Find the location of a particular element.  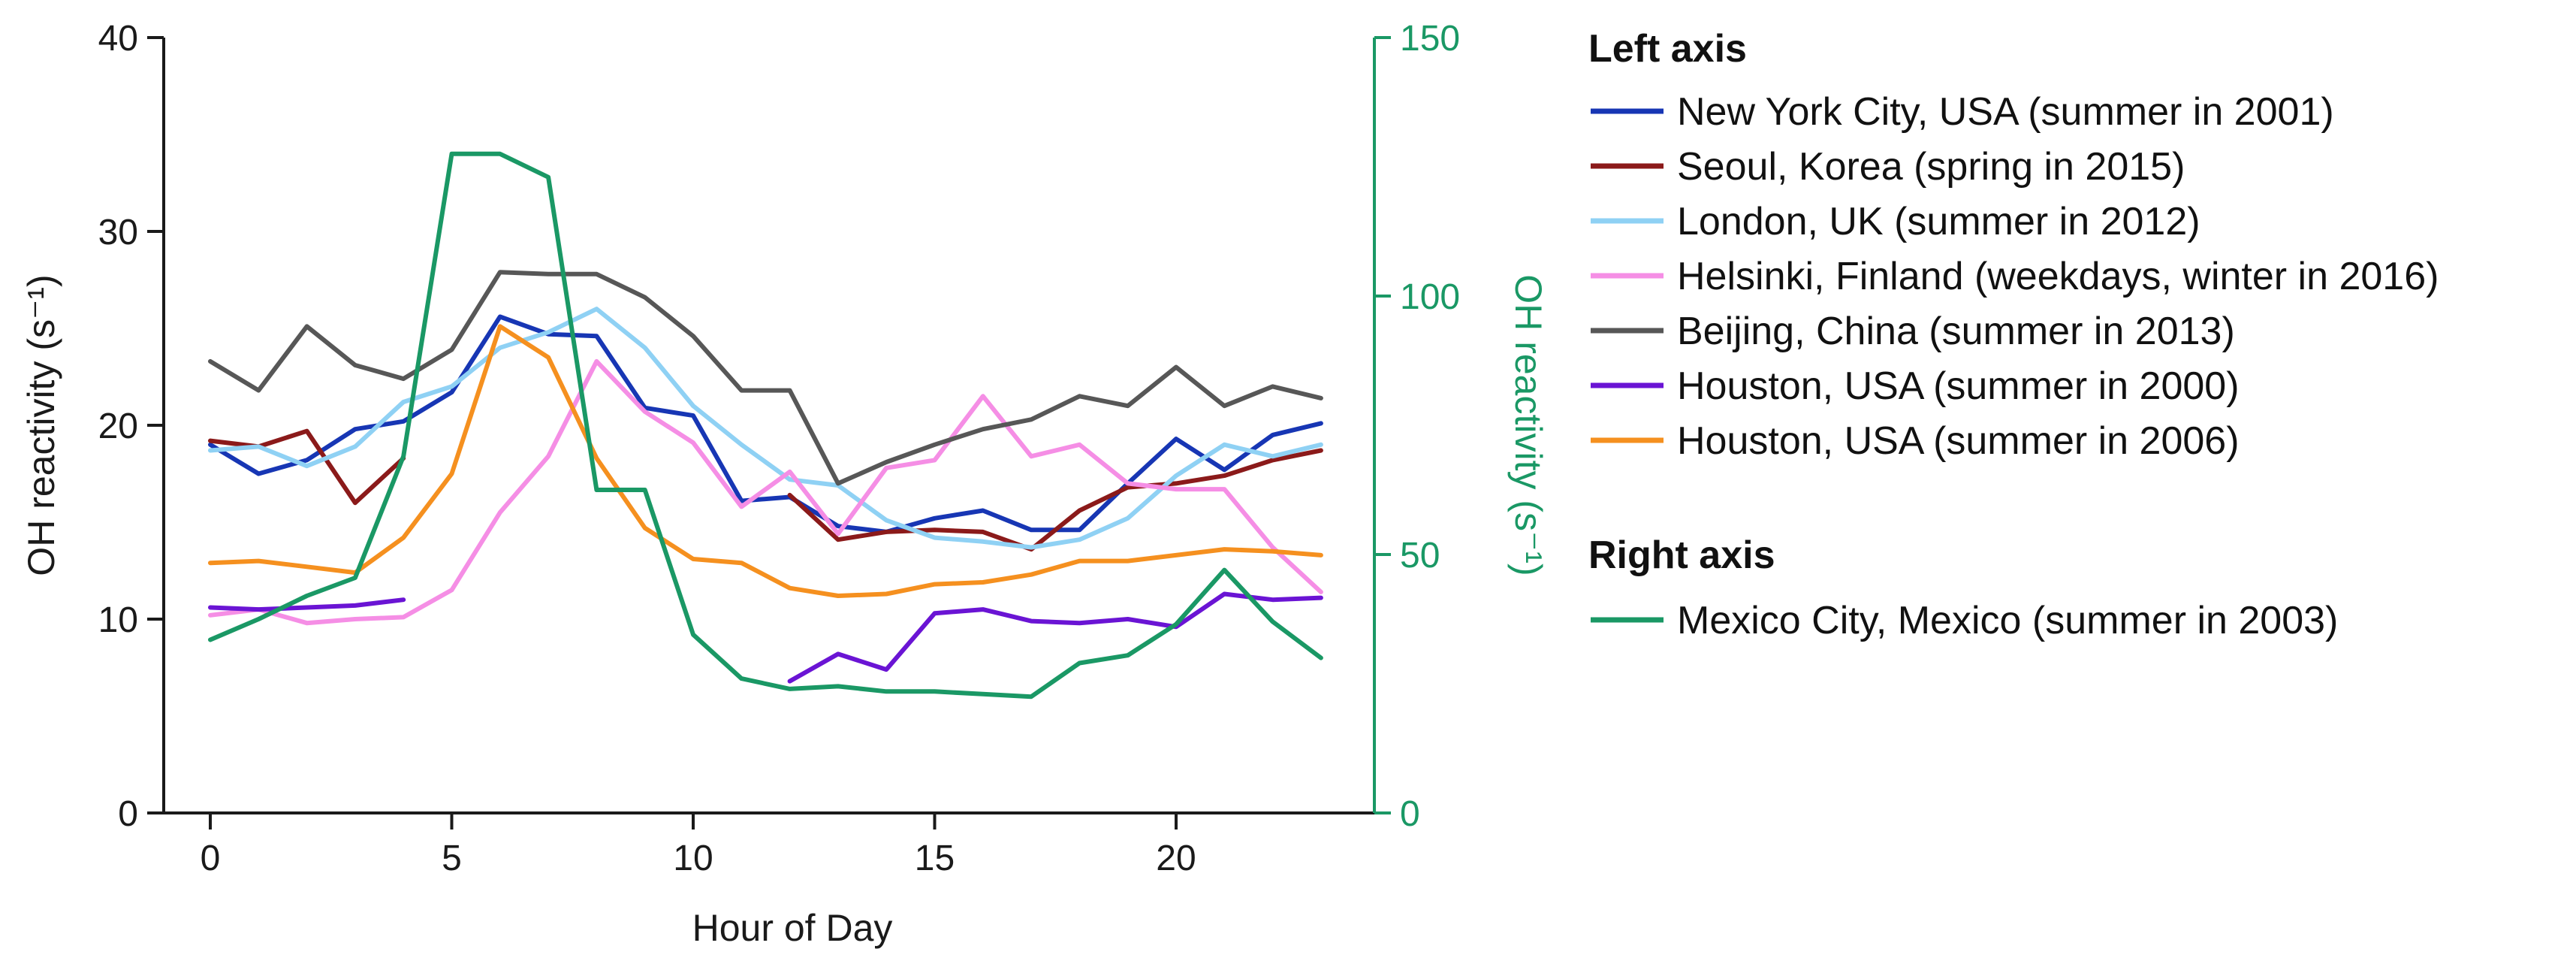

left-axis-ticks: 0 10 20 30 40 is located at coordinates (131, 426).